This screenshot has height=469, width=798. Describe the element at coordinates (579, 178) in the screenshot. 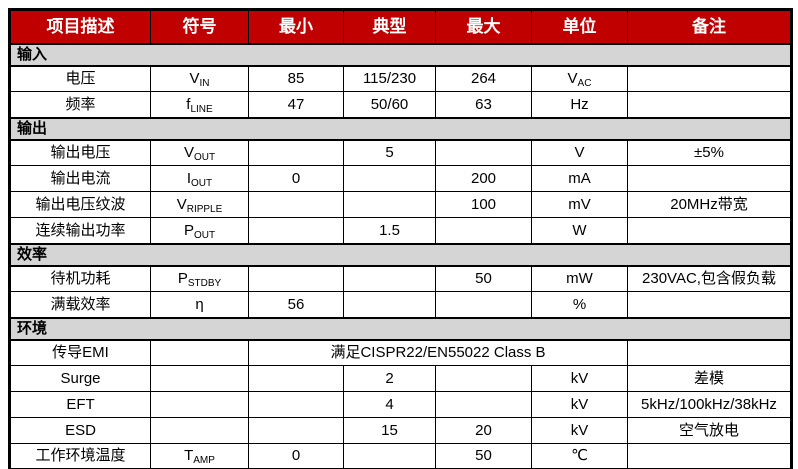

I see `unit-base: mA` at that location.